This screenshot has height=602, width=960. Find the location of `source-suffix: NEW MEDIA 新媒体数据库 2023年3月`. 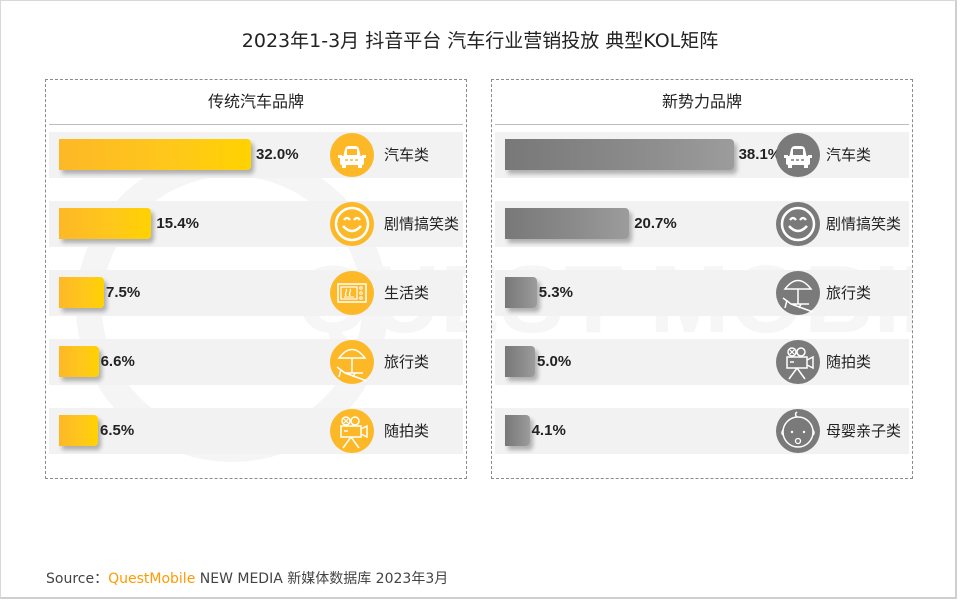

source-suffix: NEW MEDIA 新媒体数据库 2023年3月 is located at coordinates (322, 579).